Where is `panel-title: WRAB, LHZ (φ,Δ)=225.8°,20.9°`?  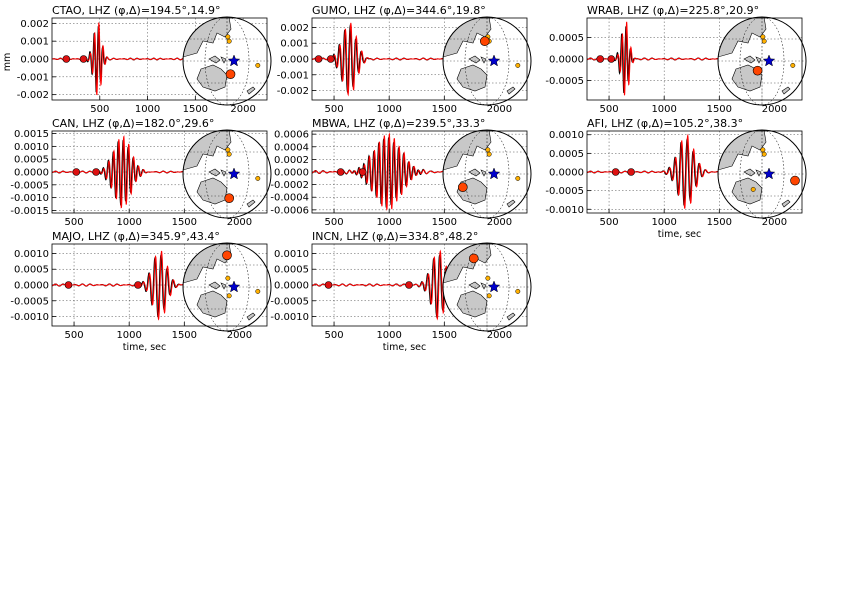
panel-title: WRAB, LHZ (φ,Δ)=225.8°,20.9° is located at coordinates (673, 10).